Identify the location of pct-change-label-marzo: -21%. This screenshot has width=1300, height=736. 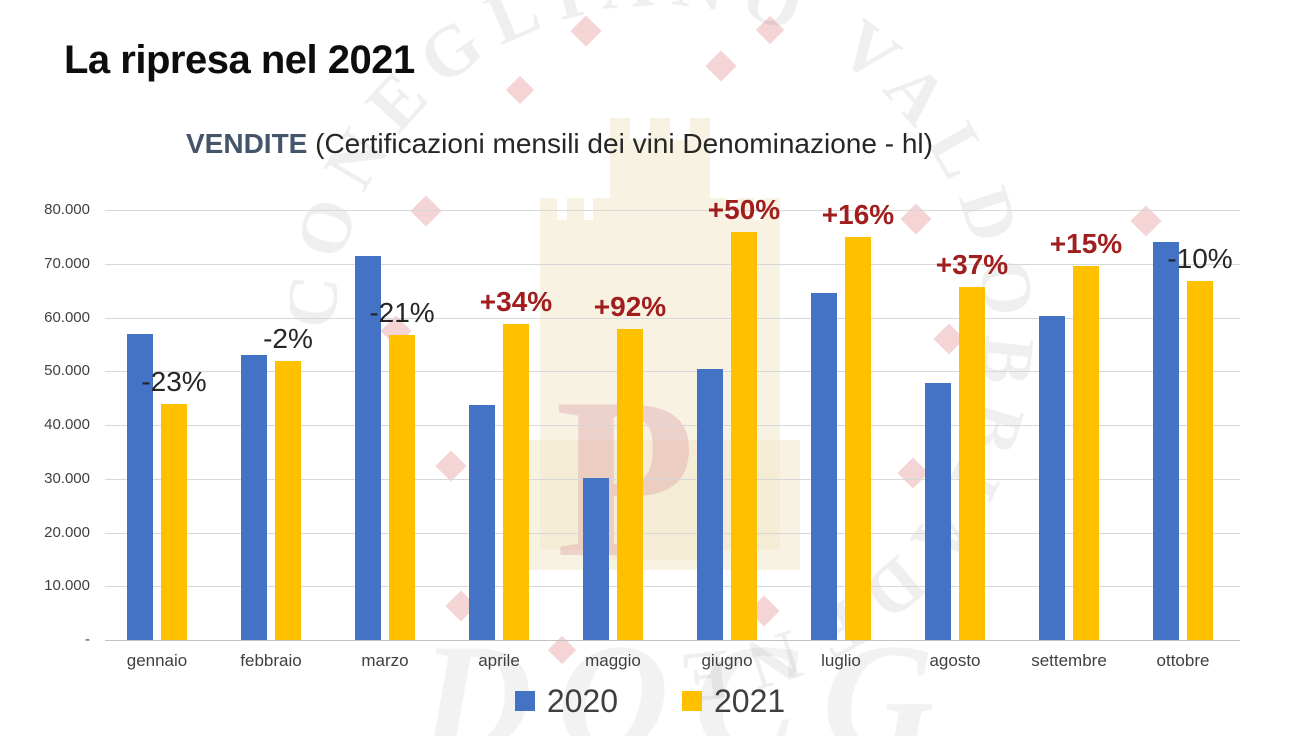
(402, 312).